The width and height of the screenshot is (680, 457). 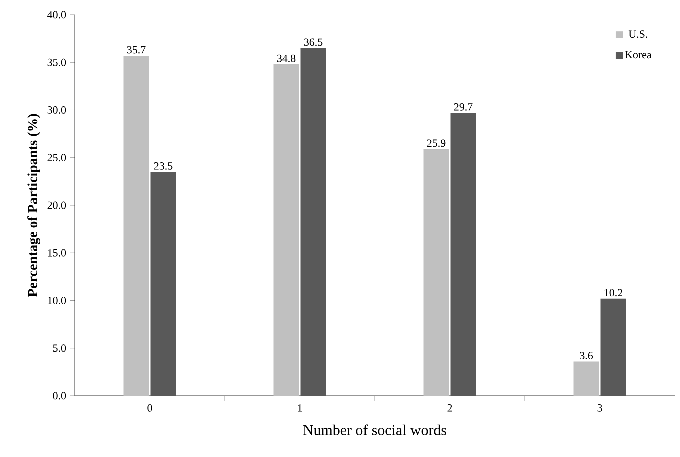 What do you see at coordinates (313, 42) in the screenshot?
I see `data-label: 36.5` at bounding box center [313, 42].